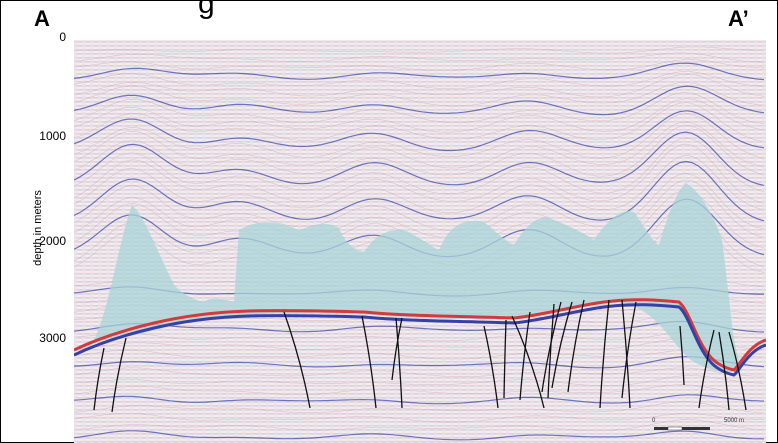 The image size is (778, 443). I want to click on y-tick-0: 0, so click(62, 37).